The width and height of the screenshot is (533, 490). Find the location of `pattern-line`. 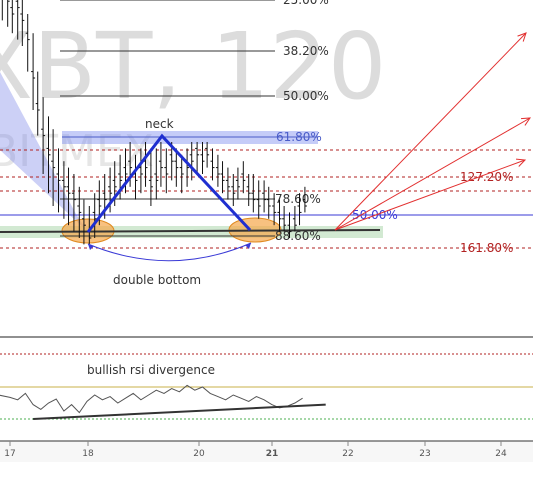

pattern-line is located at coordinates (169, 183).